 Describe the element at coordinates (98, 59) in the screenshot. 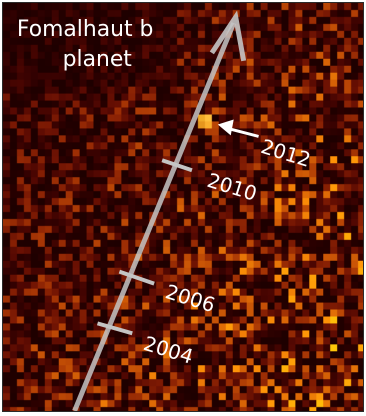

I see `title-line-2: planet` at that location.